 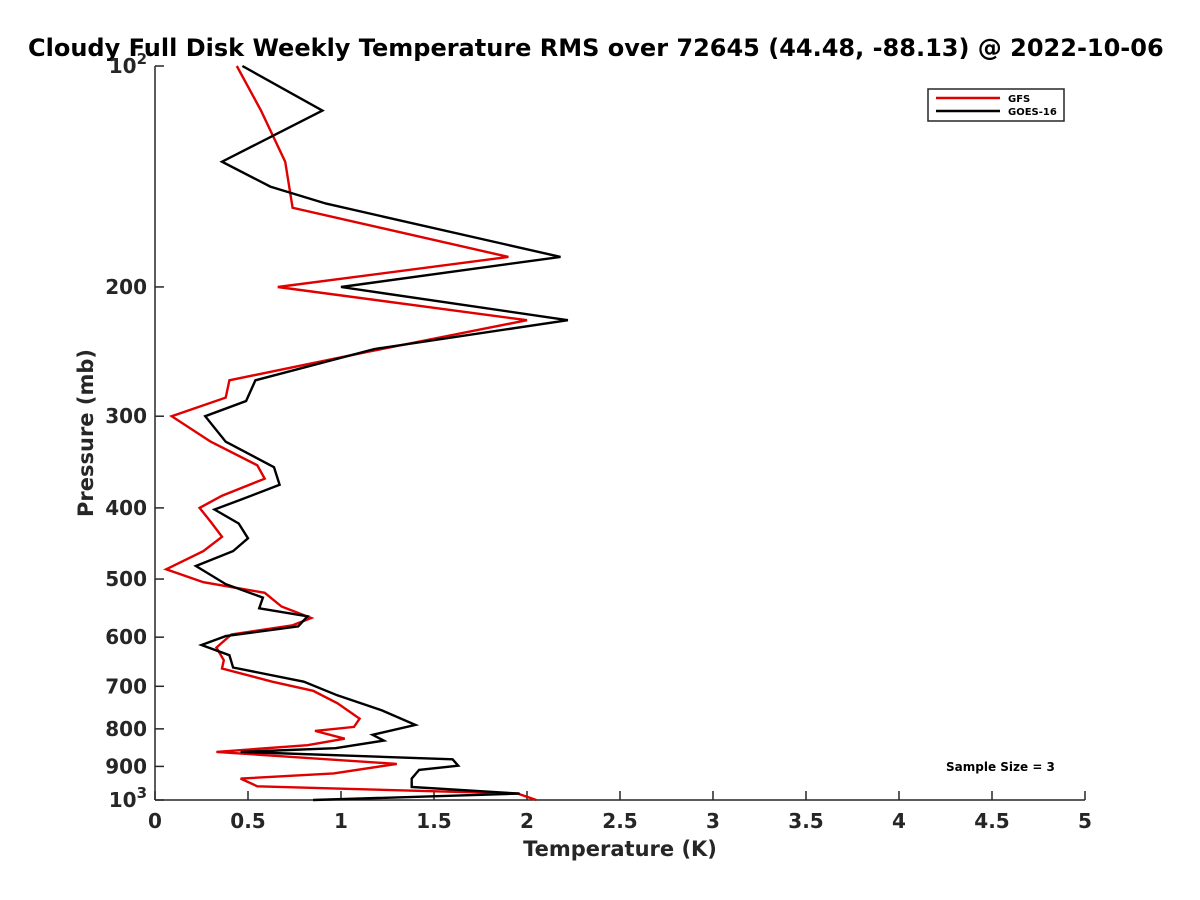 What do you see at coordinates (899, 821) in the screenshot?
I see `x-tick-label: 4` at bounding box center [899, 821].